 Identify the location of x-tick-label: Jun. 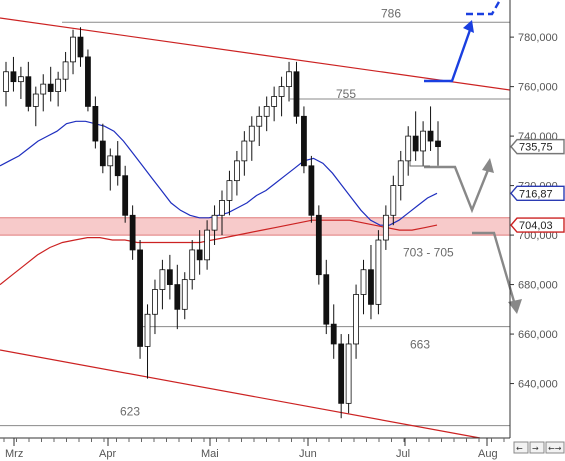
(308, 454).